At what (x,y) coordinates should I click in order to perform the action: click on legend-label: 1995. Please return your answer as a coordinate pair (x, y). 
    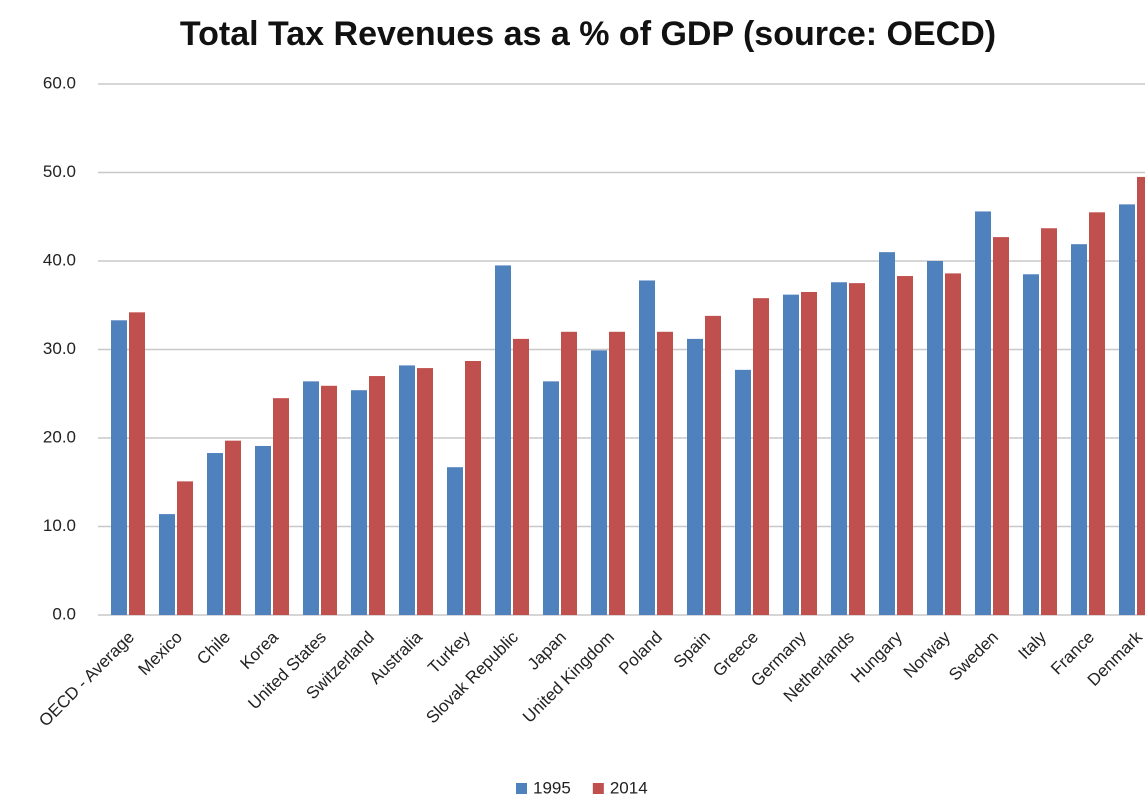
    Looking at the image, I should click on (552, 787).